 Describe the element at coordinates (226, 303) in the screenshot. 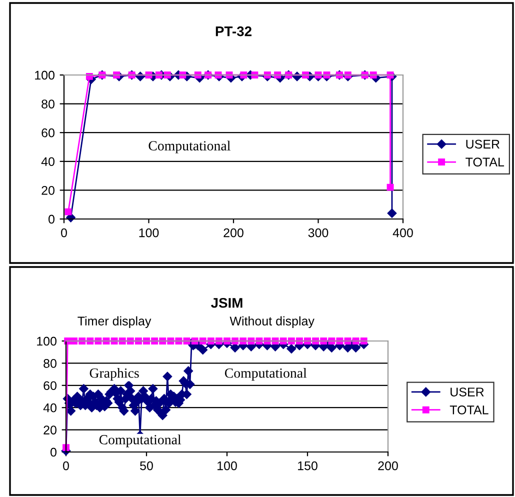

I see `chart-title: JSIM` at that location.